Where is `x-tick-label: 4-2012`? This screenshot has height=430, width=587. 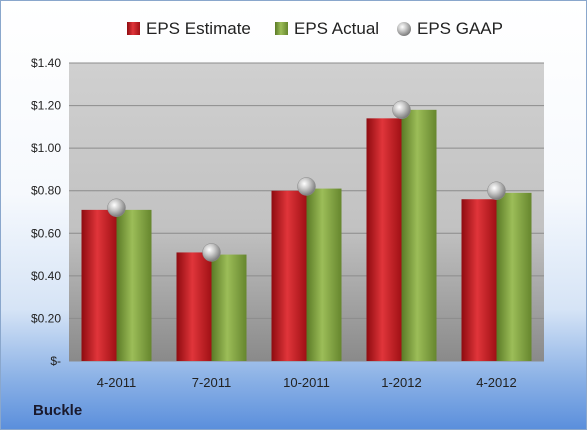
x-tick-label: 4-2012 is located at coordinates (496, 382).